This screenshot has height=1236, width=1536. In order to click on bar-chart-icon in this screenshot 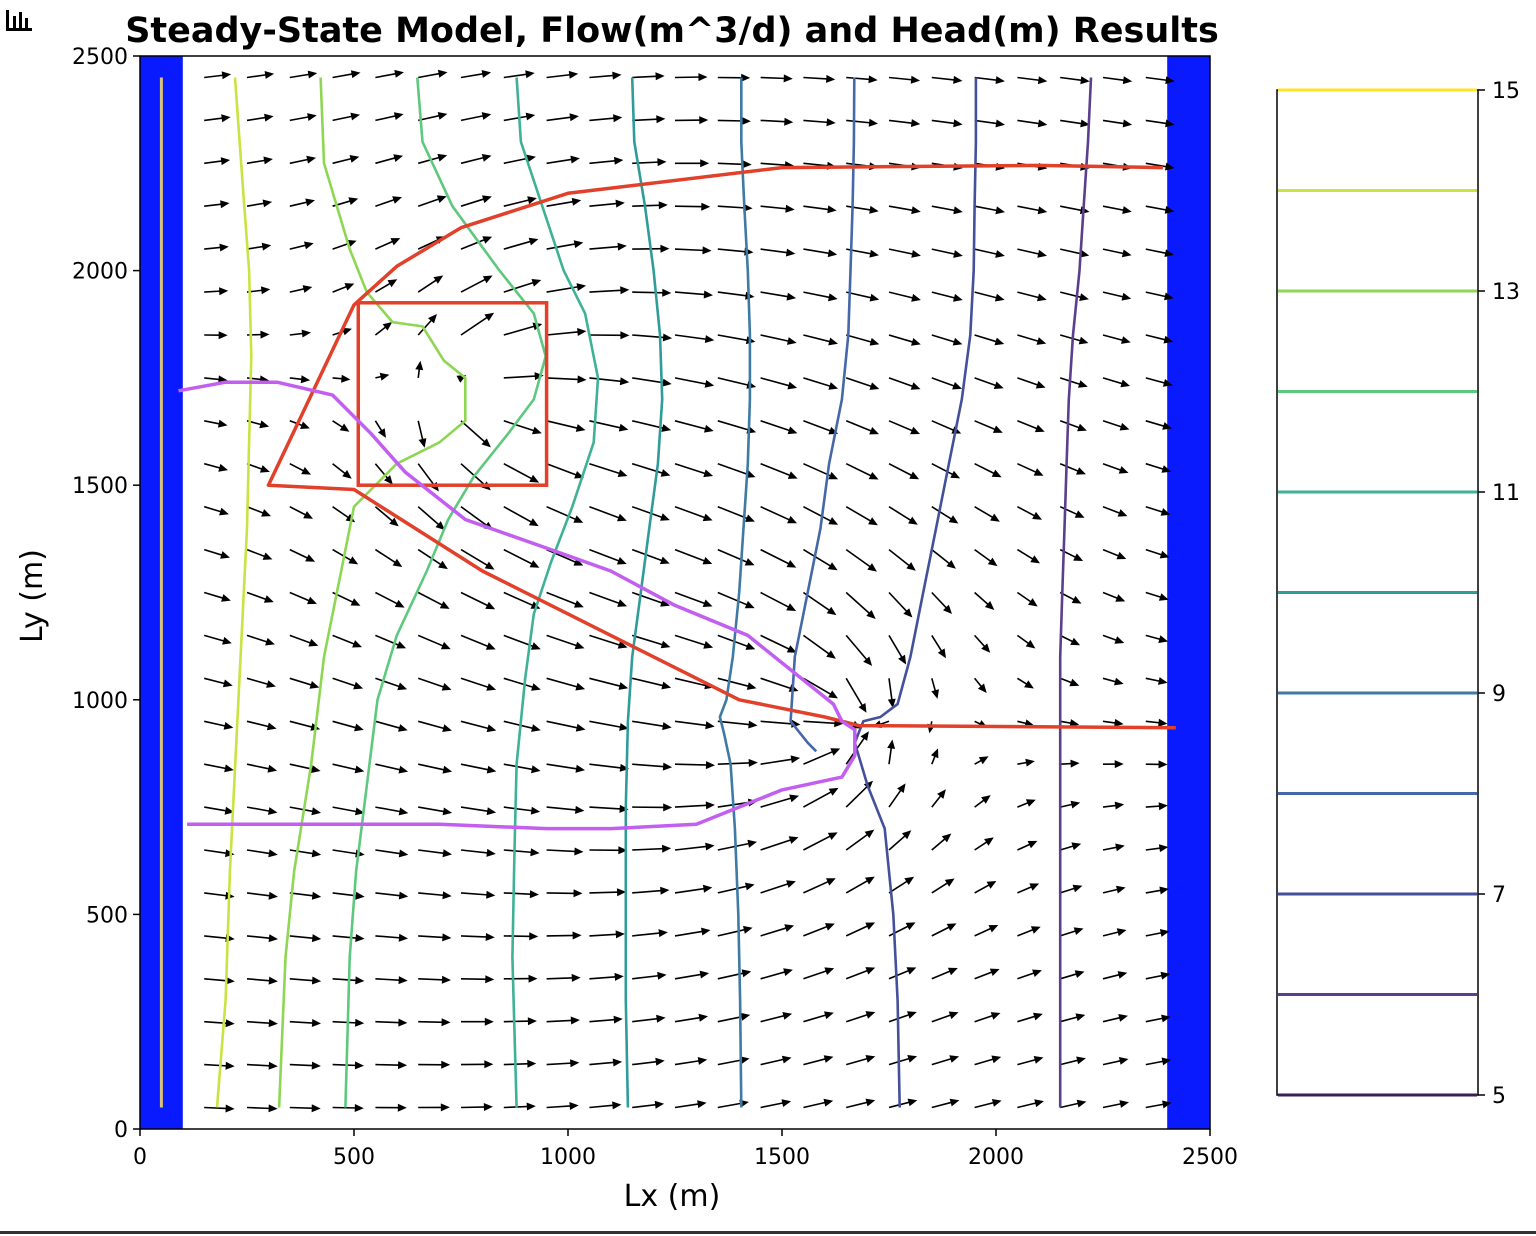, I will do `click(19, 19)`.